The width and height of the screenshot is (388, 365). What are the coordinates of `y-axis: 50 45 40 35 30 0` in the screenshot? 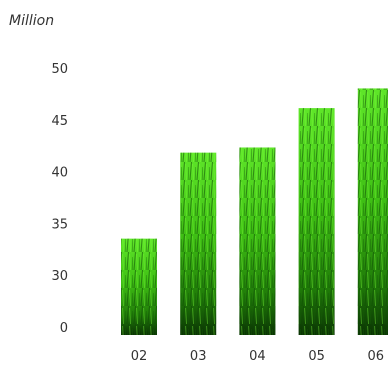 It's located at (59, 199).